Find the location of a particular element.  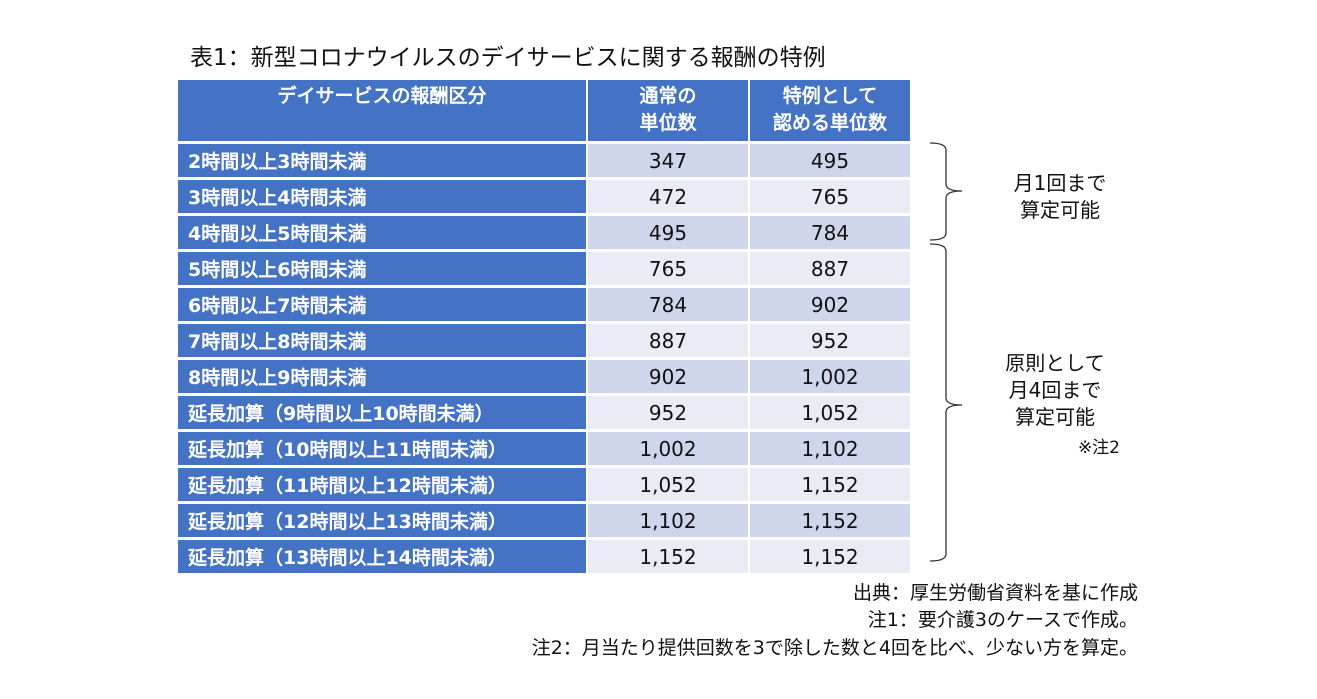

table-row: 6時間以上7時間未満 784 902 is located at coordinates (544, 304).